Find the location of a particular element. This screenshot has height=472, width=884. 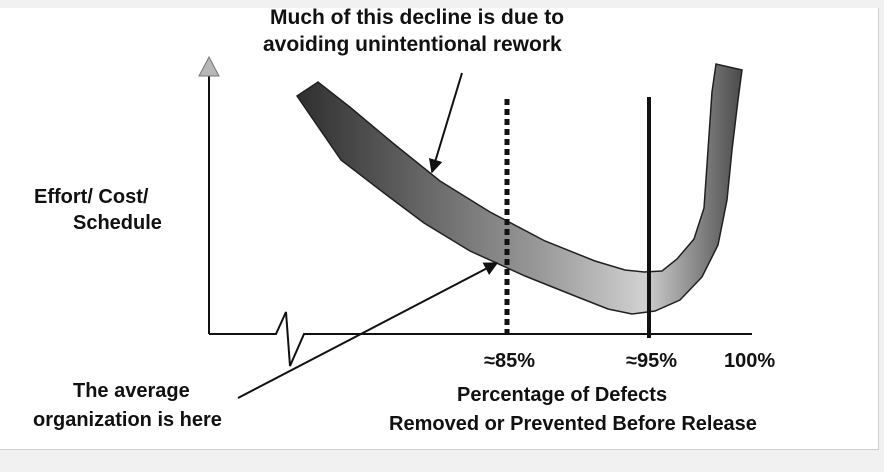

x-axis-title-line2: Removed or Prevented Before Release is located at coordinates (573, 424).